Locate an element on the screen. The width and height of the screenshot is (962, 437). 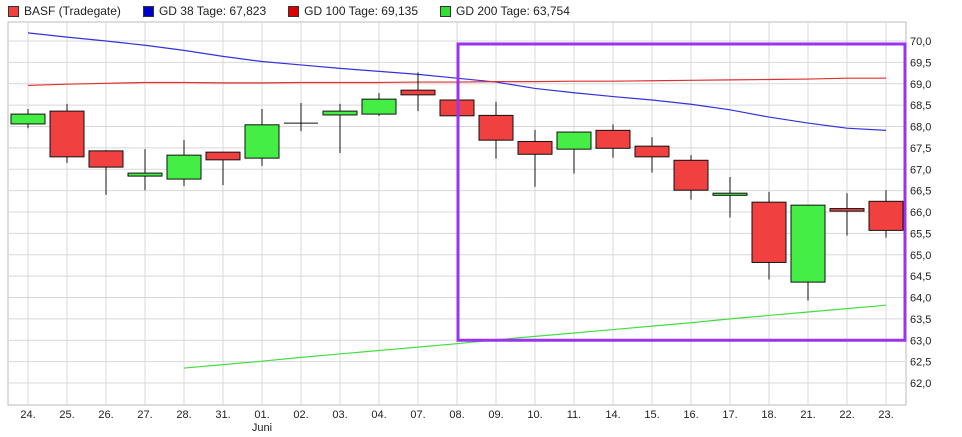
x-tick-label: 21. is located at coordinates (807, 415).